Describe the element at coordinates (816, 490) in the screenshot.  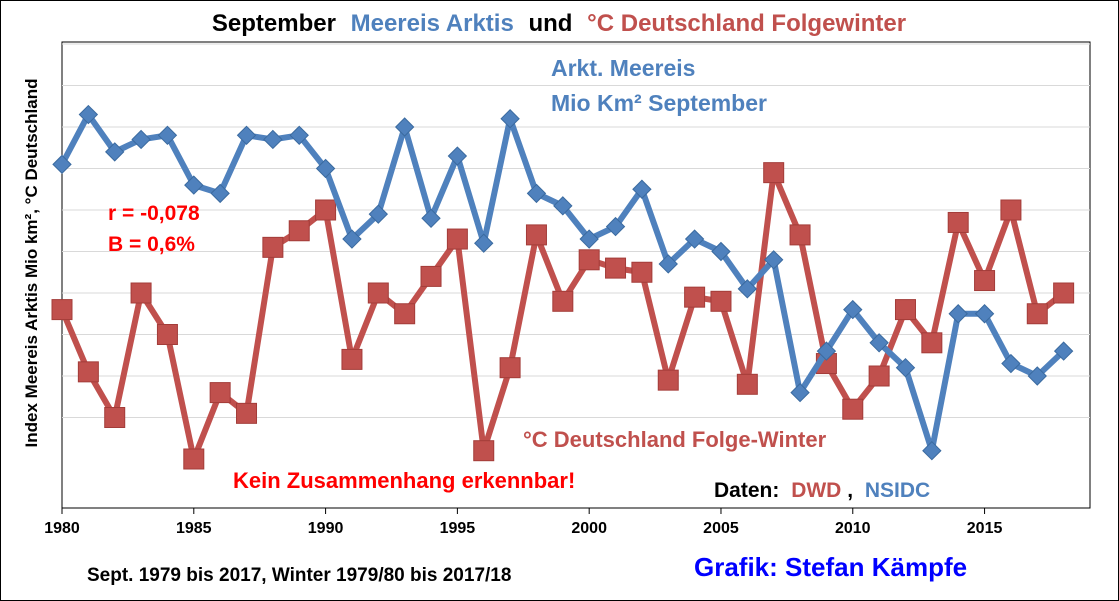
I see `source-dwd: DWD` at that location.